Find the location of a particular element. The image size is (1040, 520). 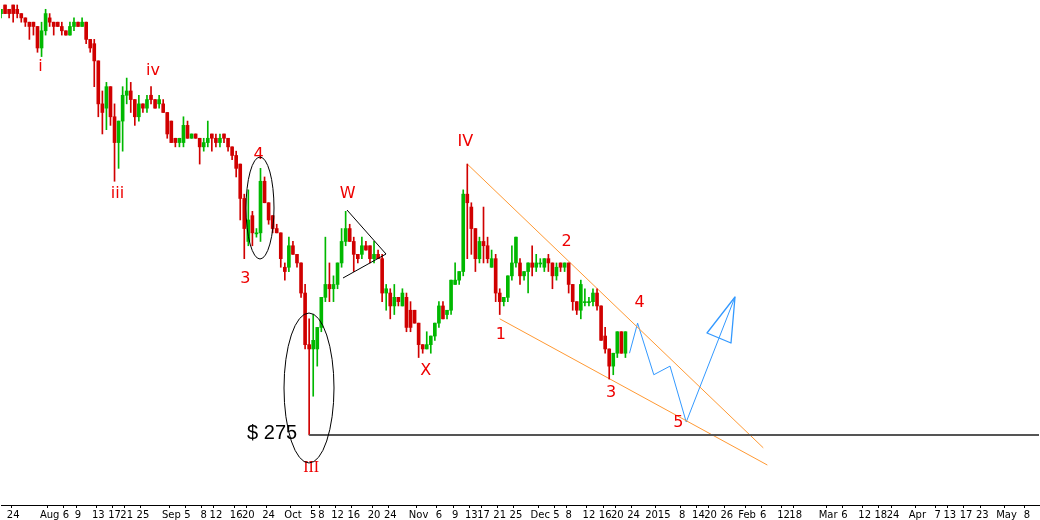

x-tick-label: 26 is located at coordinates (727, 514).